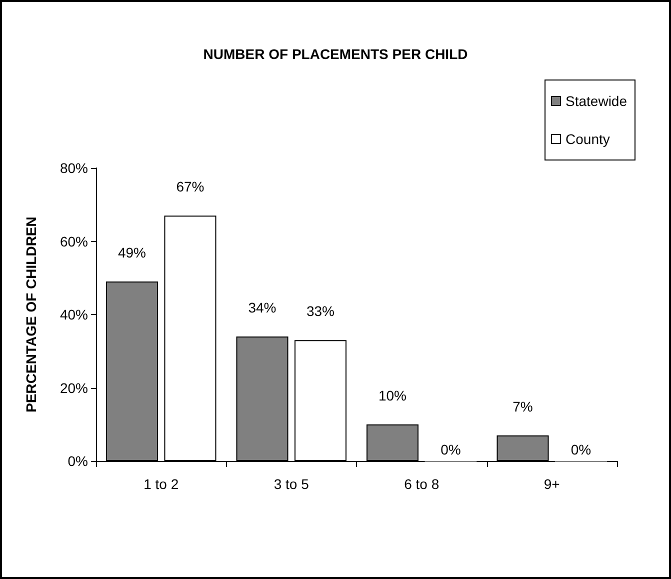 Image resolution: width=671 pixels, height=579 pixels. Describe the element at coordinates (262, 307) in the screenshot. I see `data-label: 34%` at that location.